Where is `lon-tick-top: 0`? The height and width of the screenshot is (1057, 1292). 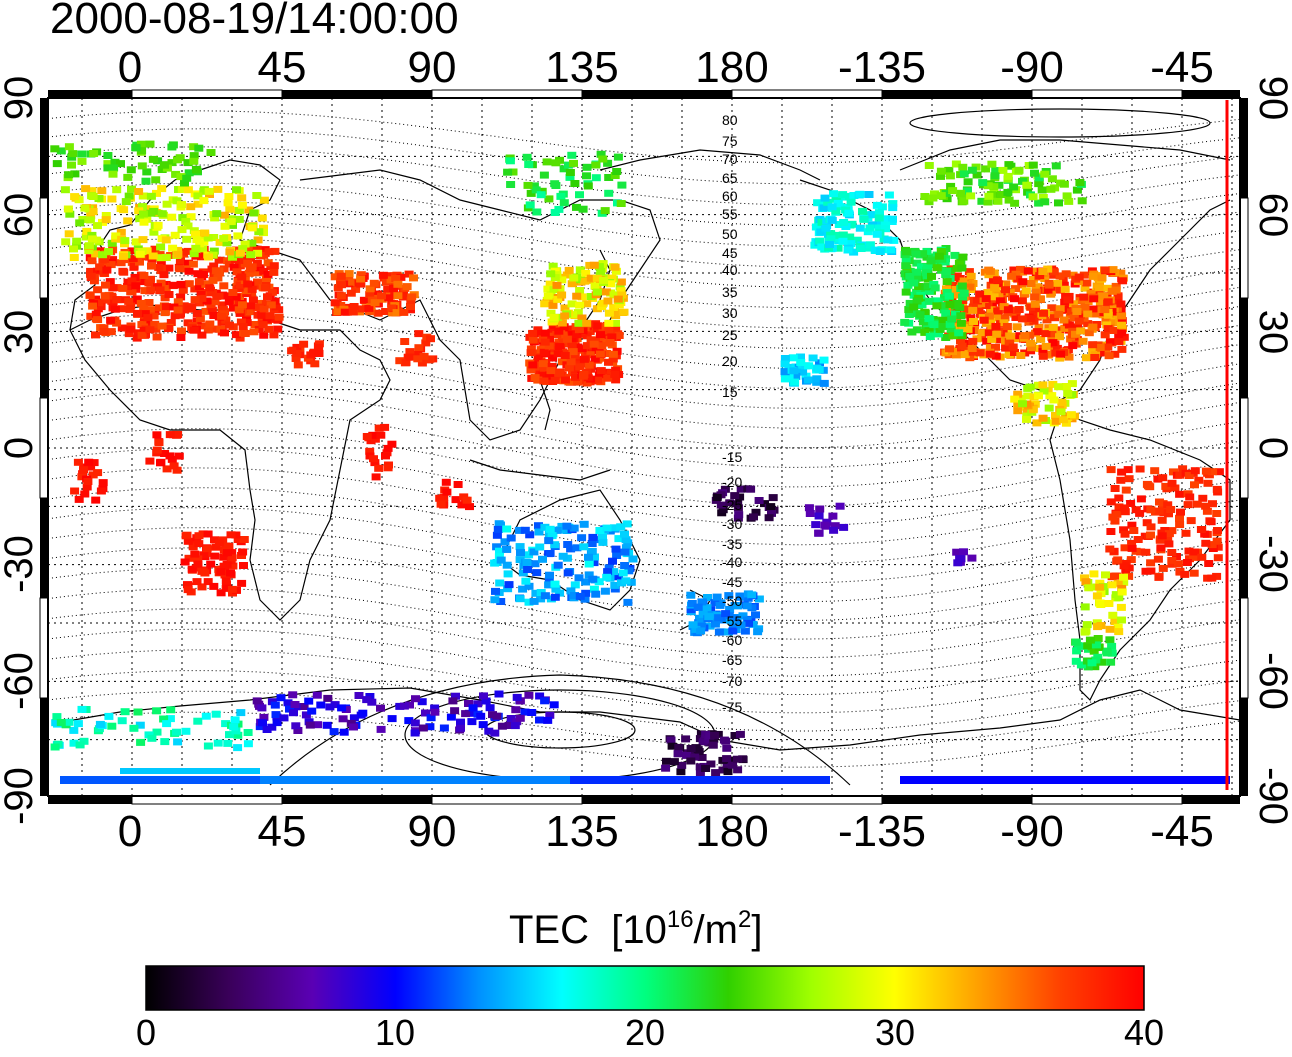
lon-tick-top: 0 is located at coordinates (130, 67).